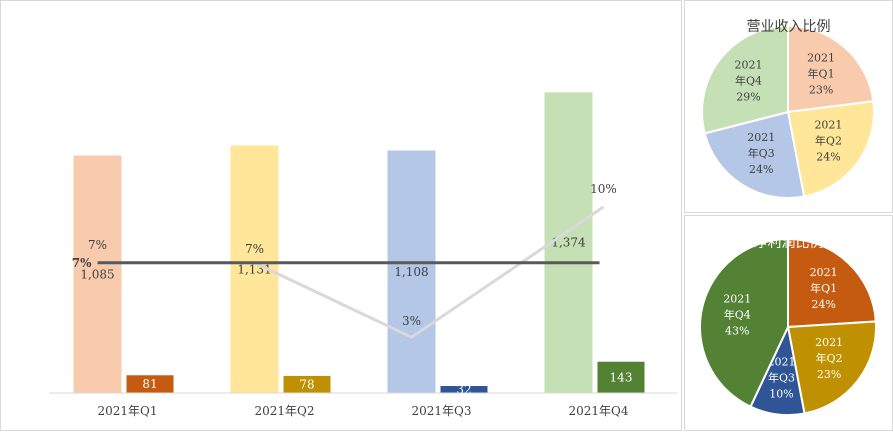  I want to click on profit-bar-label: 32, so click(463, 389).